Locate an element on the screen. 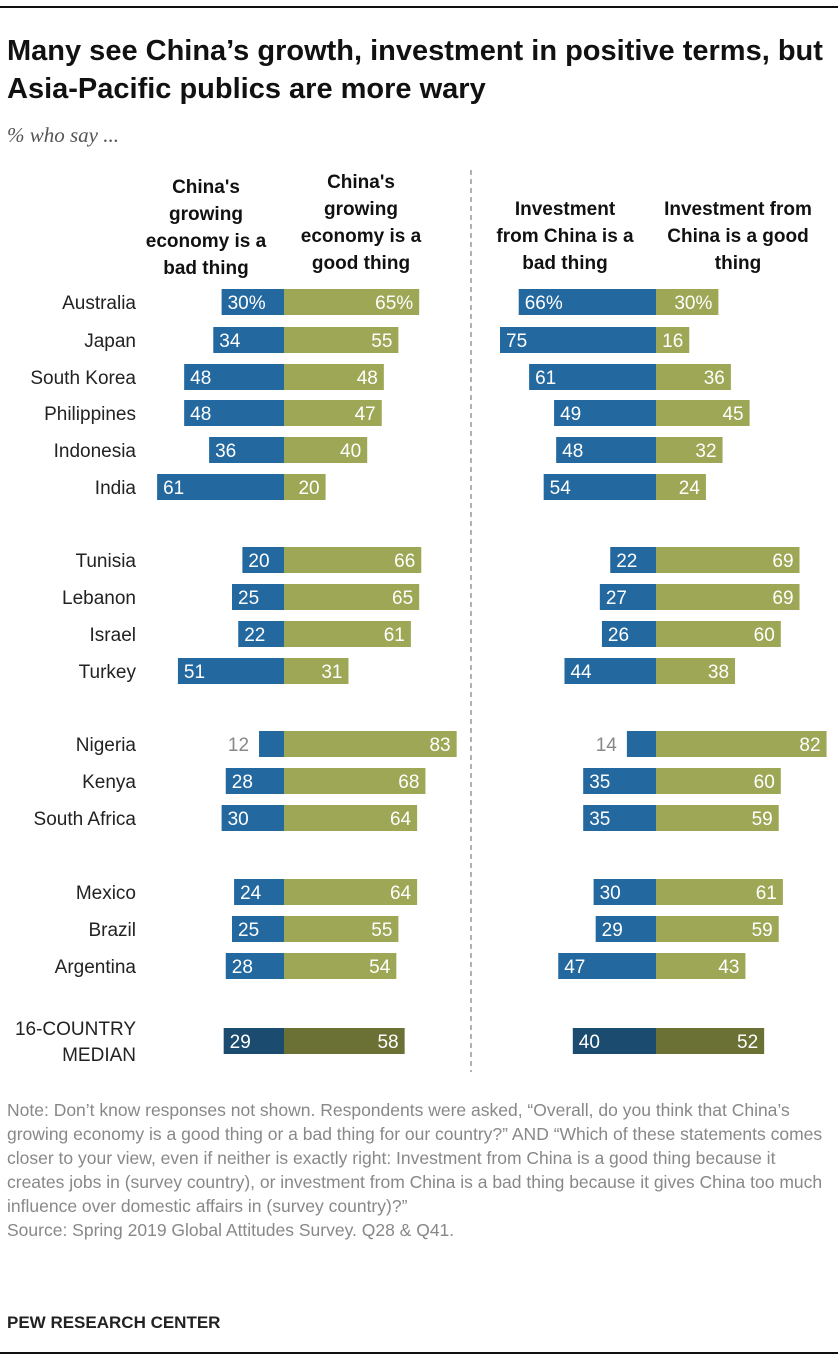  header-investment-good: Investment from China is a good thing is located at coordinates (738, 236).